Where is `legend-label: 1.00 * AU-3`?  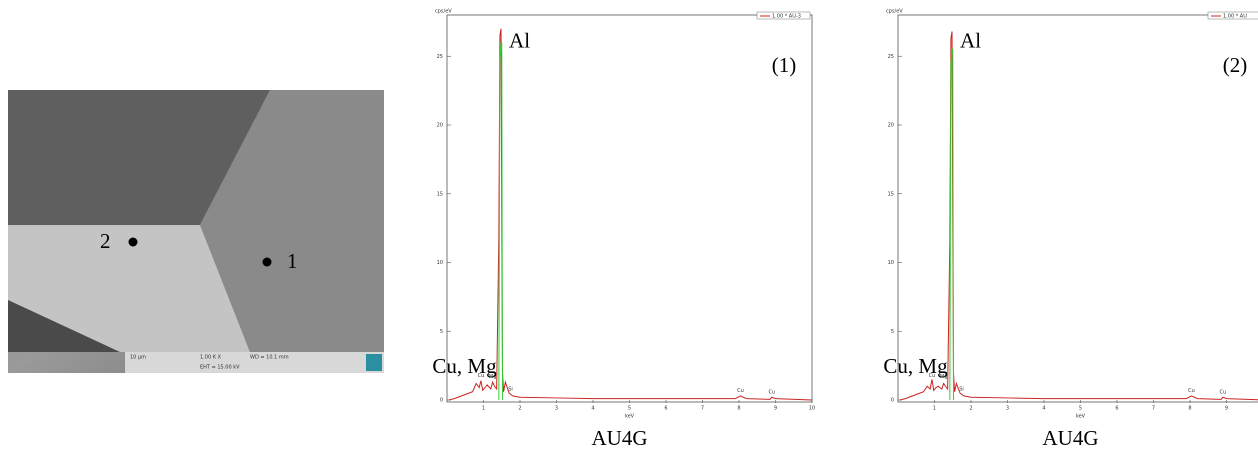
legend-label: 1.00 * AU-3 is located at coordinates (786, 17).